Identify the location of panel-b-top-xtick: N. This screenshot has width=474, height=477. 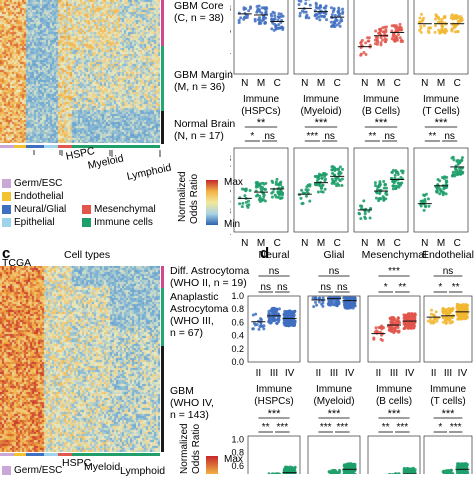
(304, 83).